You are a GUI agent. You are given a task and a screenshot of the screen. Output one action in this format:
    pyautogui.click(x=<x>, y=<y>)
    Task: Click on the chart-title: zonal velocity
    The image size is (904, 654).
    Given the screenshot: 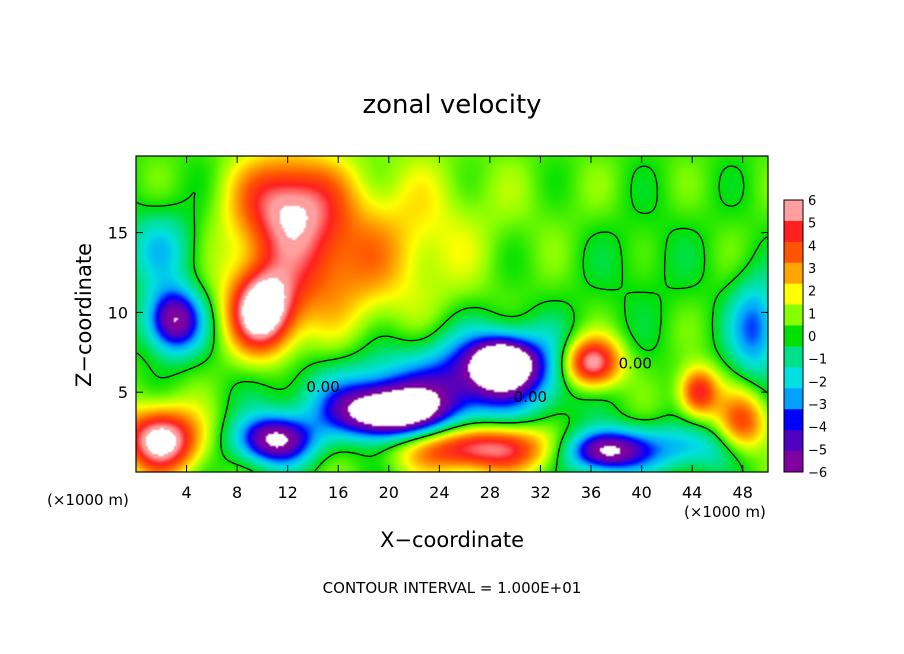 What is the action you would take?
    pyautogui.click(x=451, y=105)
    